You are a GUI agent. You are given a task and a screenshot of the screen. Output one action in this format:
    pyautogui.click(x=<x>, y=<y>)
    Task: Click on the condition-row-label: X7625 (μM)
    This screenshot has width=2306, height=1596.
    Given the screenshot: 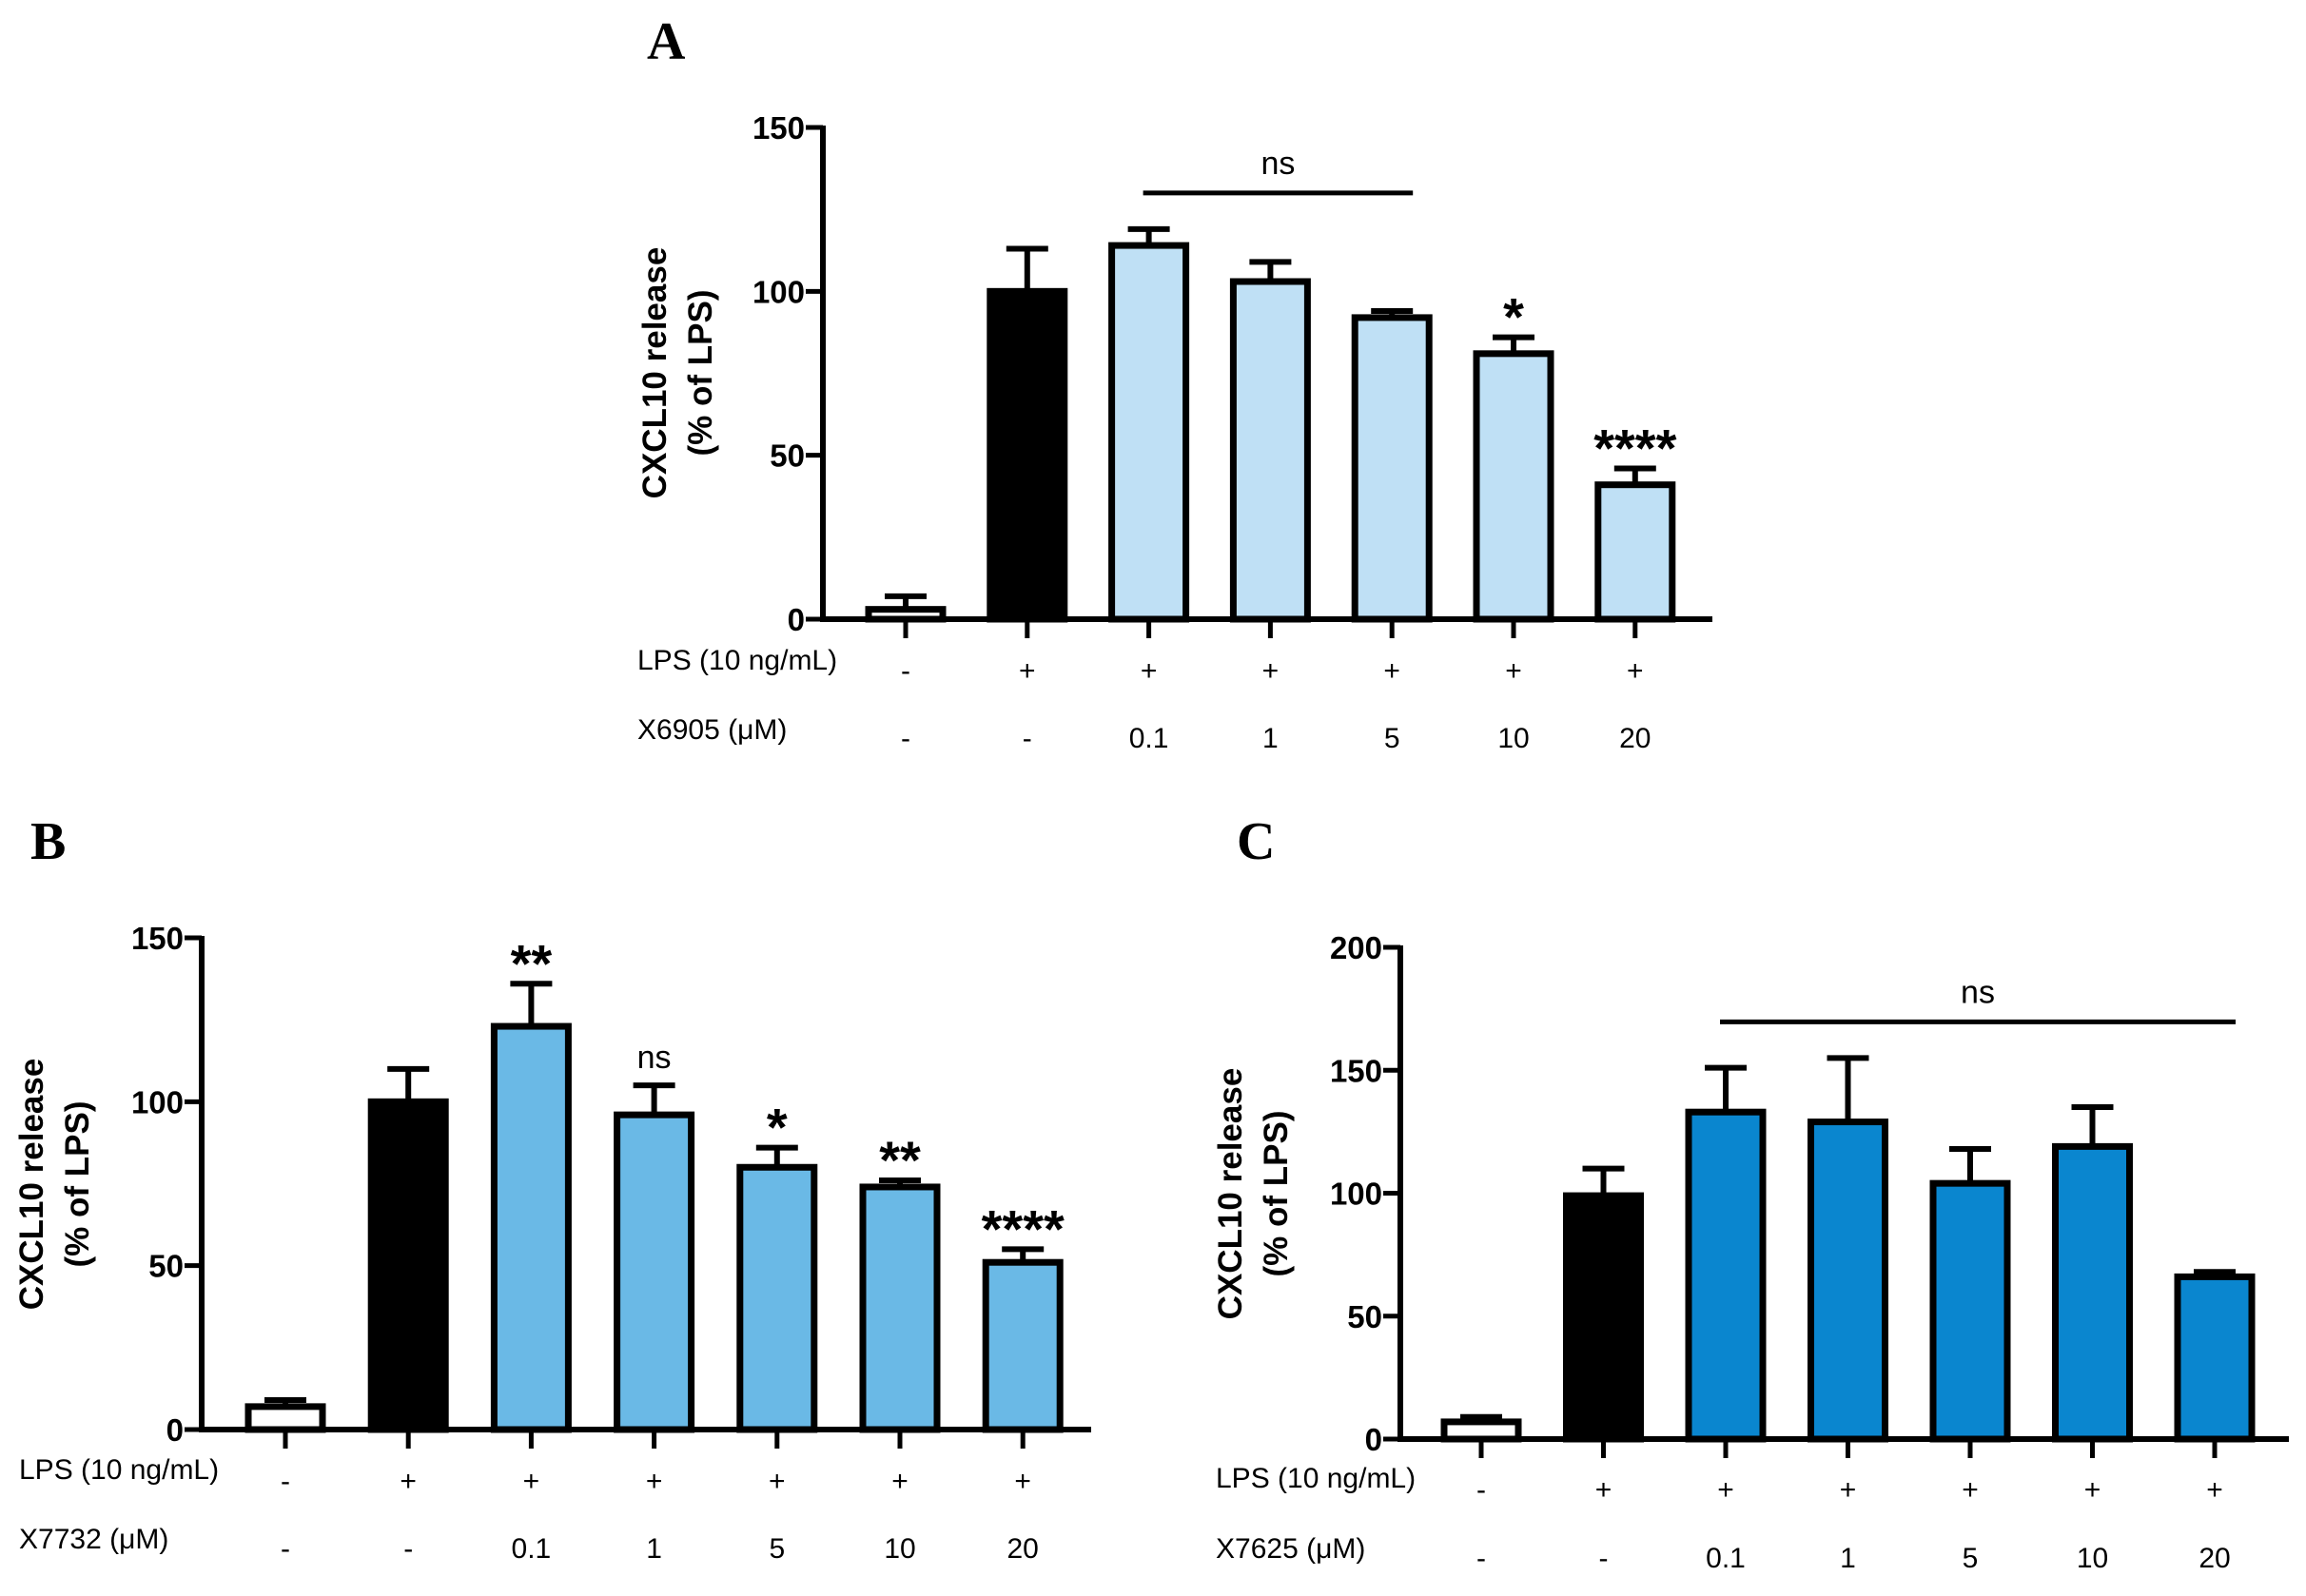 What is the action you would take?
    pyautogui.click(x=1290, y=1549)
    